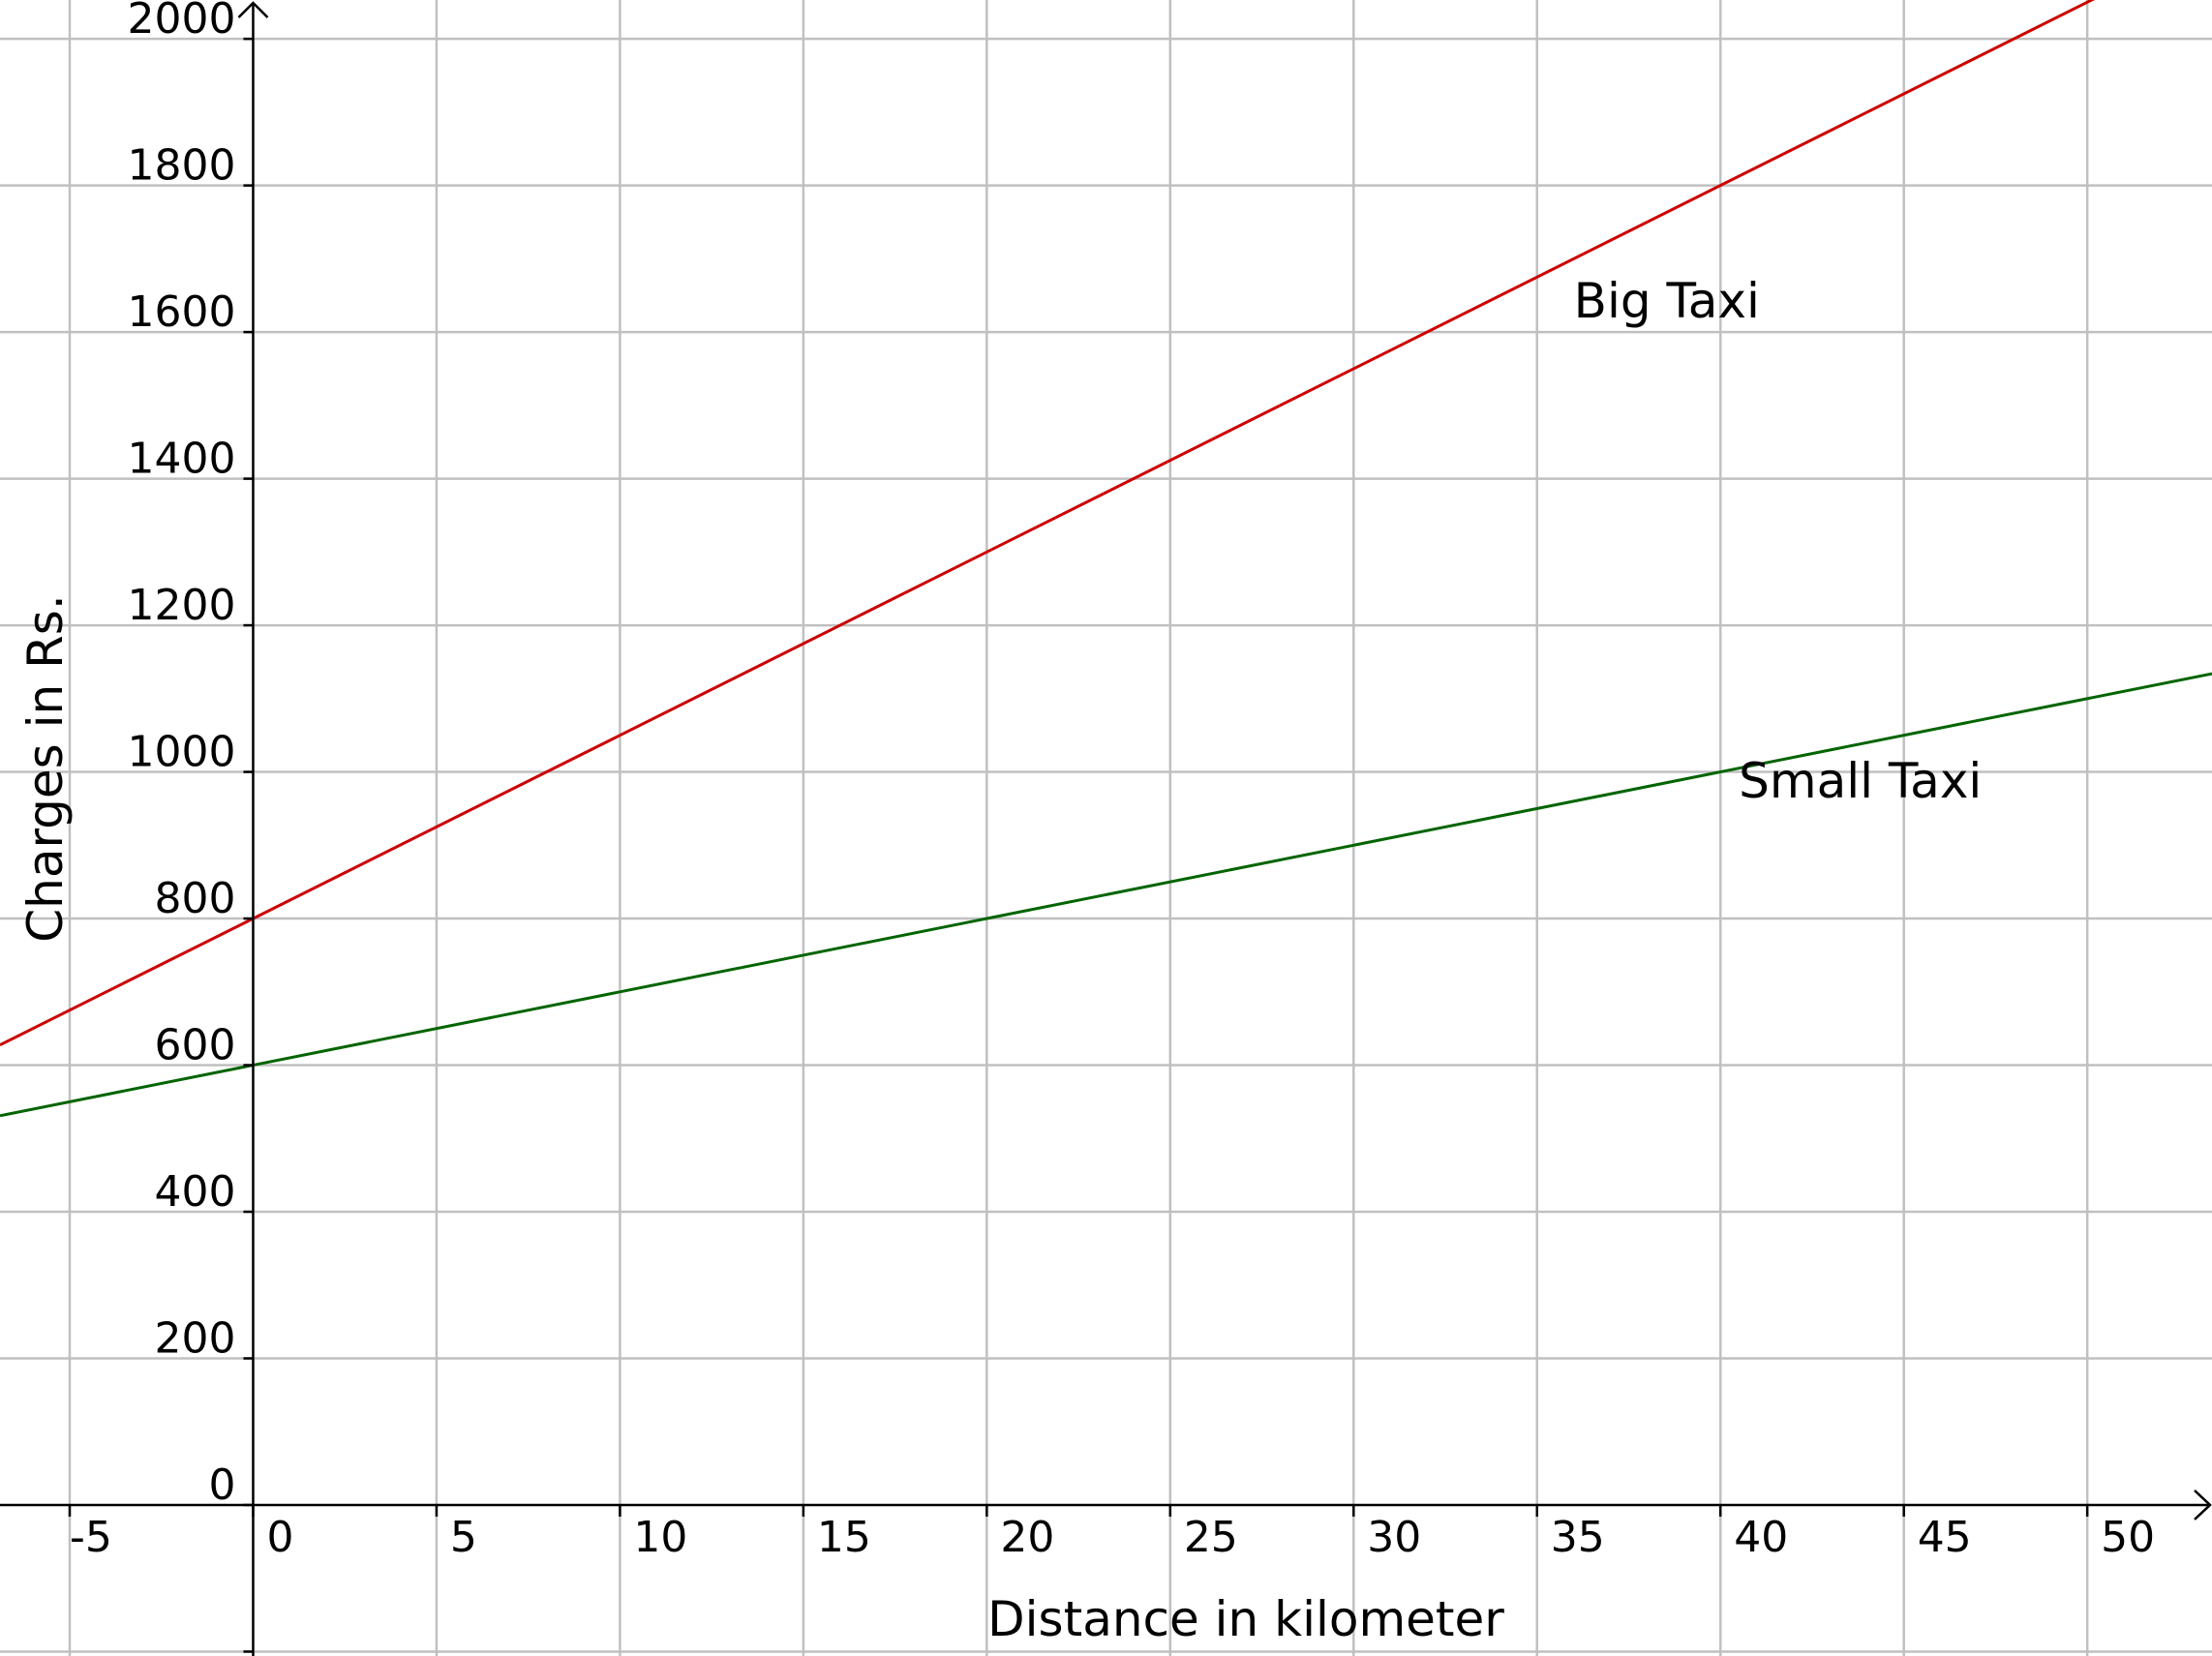 The image size is (2212, 1656). I want to click on x-tick-label: 10, so click(660, 1537).